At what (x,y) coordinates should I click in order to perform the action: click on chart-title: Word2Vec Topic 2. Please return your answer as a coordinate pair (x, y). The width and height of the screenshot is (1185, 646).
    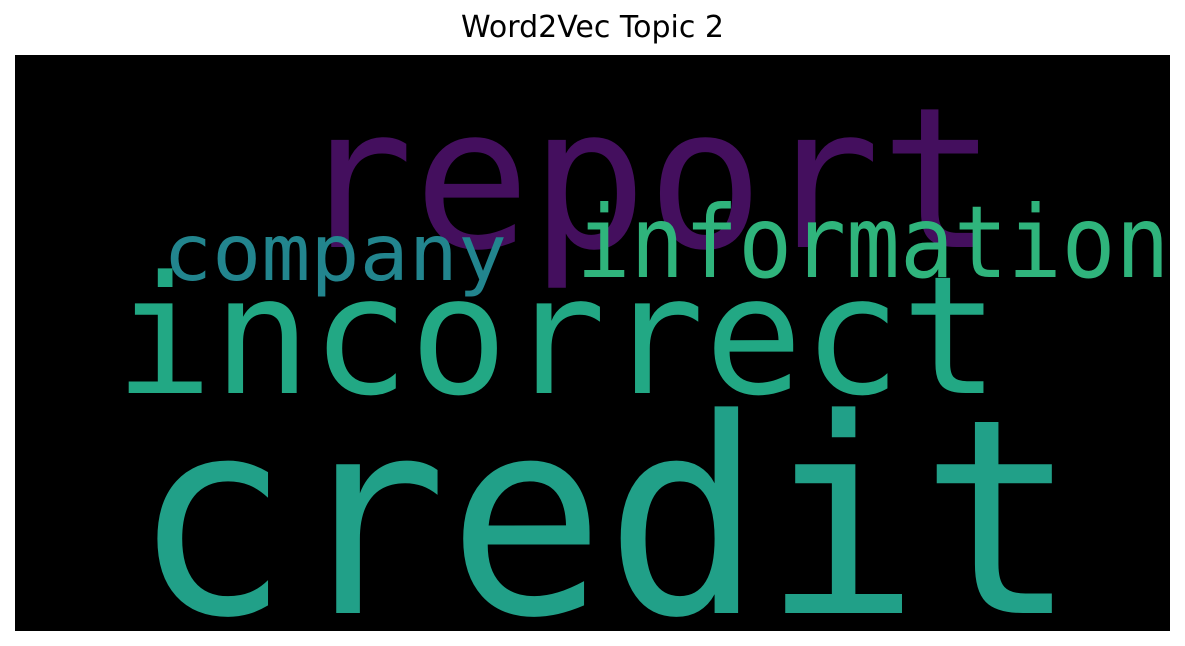
    Looking at the image, I should click on (592, 27).